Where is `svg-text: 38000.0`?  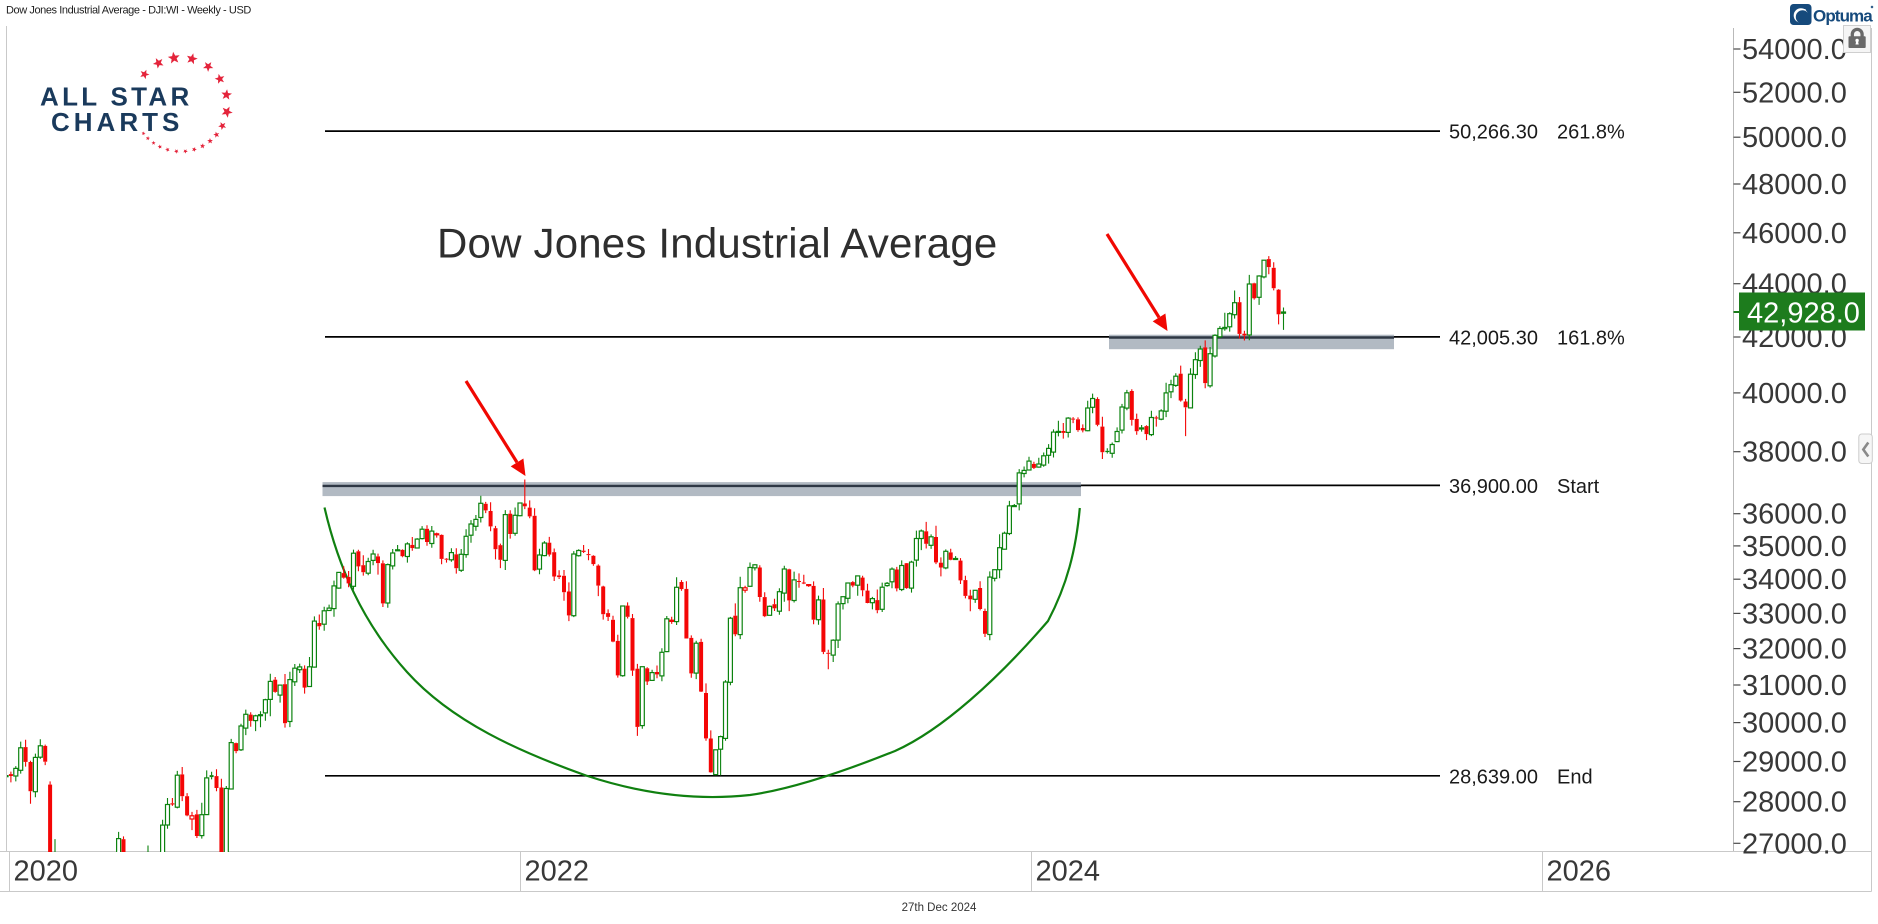 svg-text: 38000.0 is located at coordinates (1794, 453).